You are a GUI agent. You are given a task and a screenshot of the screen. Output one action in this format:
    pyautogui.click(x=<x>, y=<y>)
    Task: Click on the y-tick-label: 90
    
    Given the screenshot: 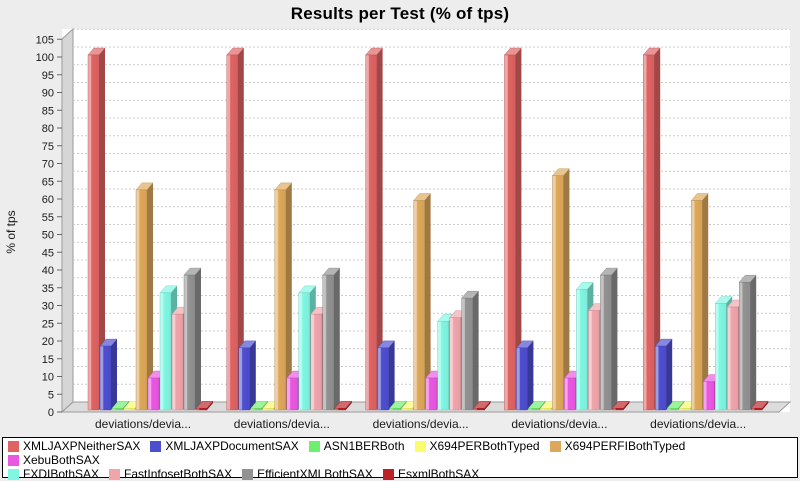 What is the action you would take?
    pyautogui.click(x=48, y=94)
    